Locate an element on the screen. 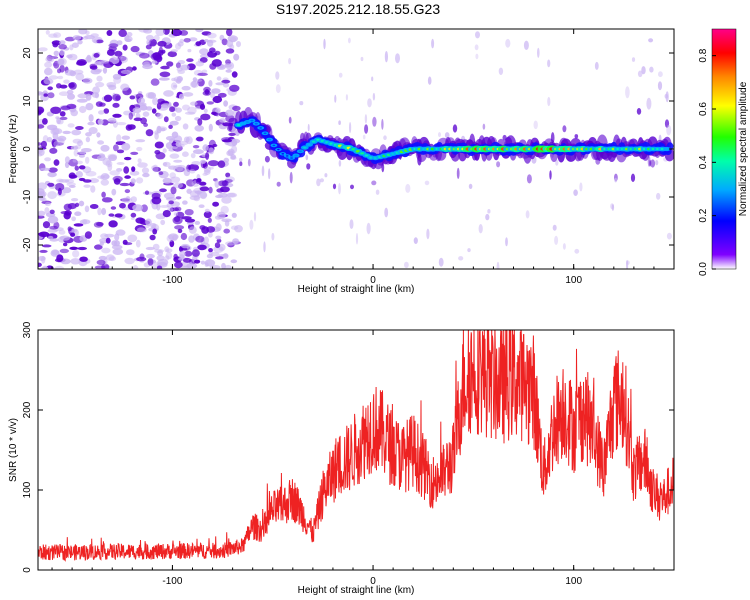 This screenshot has width=750, height=600. y-tick-label: -10 is located at coordinates (27, 196).